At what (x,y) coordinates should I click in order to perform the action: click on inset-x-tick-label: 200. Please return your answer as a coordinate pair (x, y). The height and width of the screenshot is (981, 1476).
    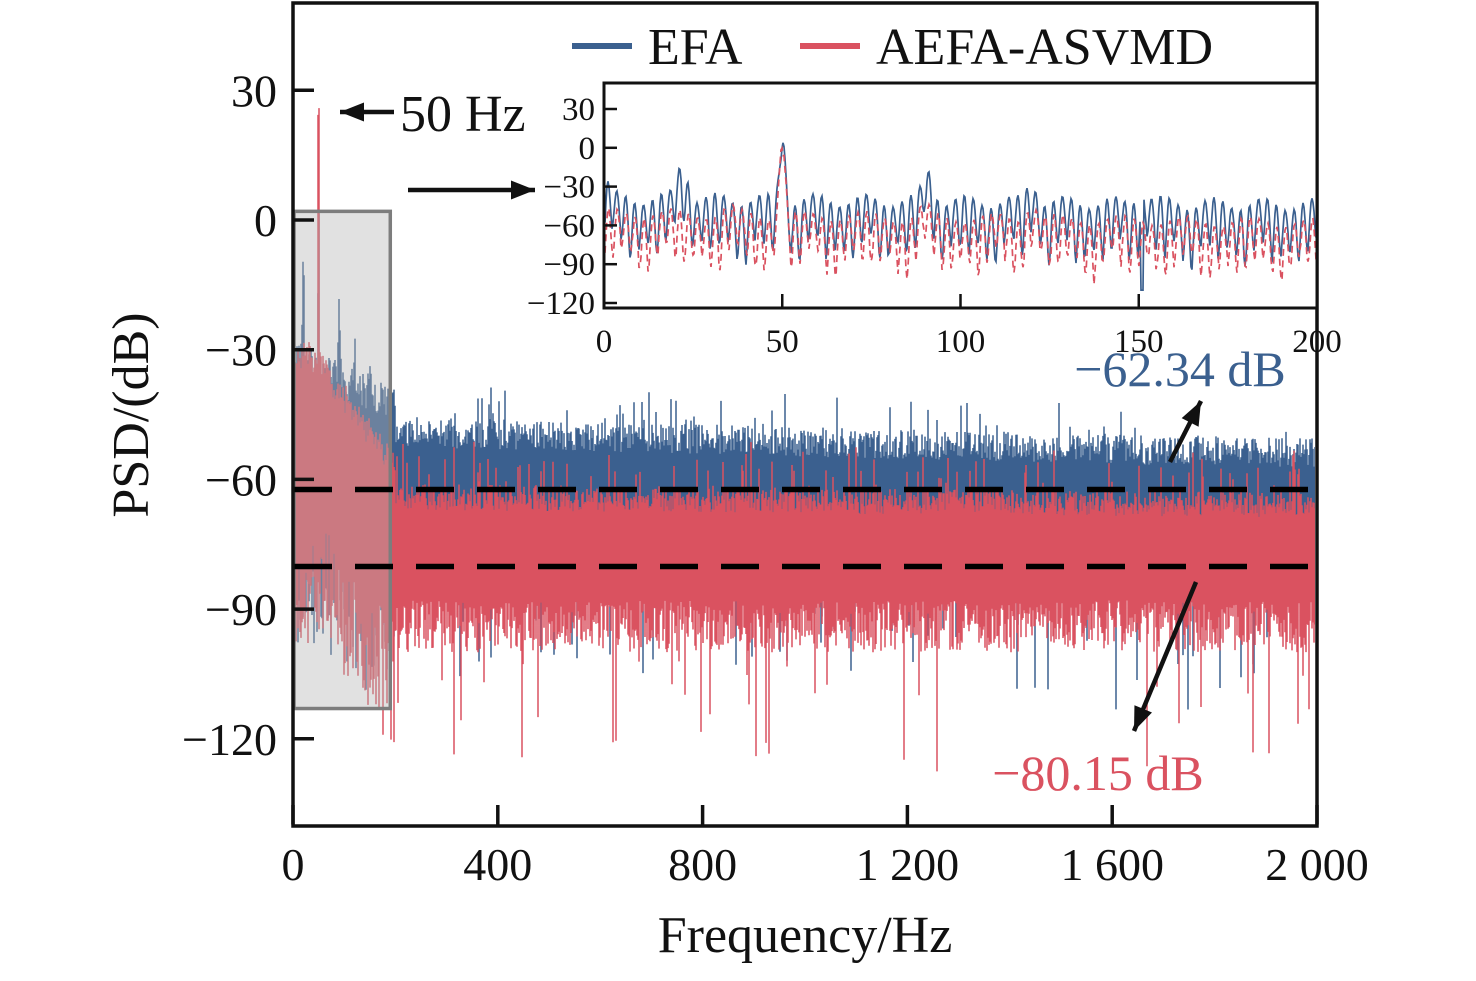
    Looking at the image, I should click on (1317, 342).